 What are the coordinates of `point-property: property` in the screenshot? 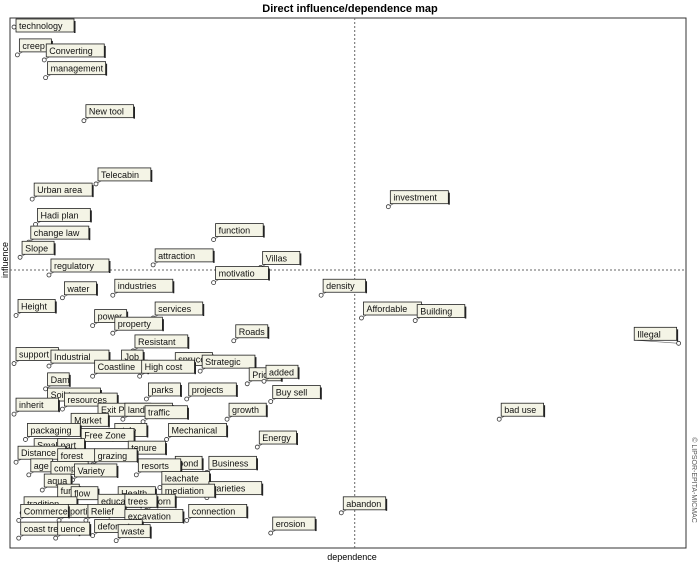 It's located at (137, 326).